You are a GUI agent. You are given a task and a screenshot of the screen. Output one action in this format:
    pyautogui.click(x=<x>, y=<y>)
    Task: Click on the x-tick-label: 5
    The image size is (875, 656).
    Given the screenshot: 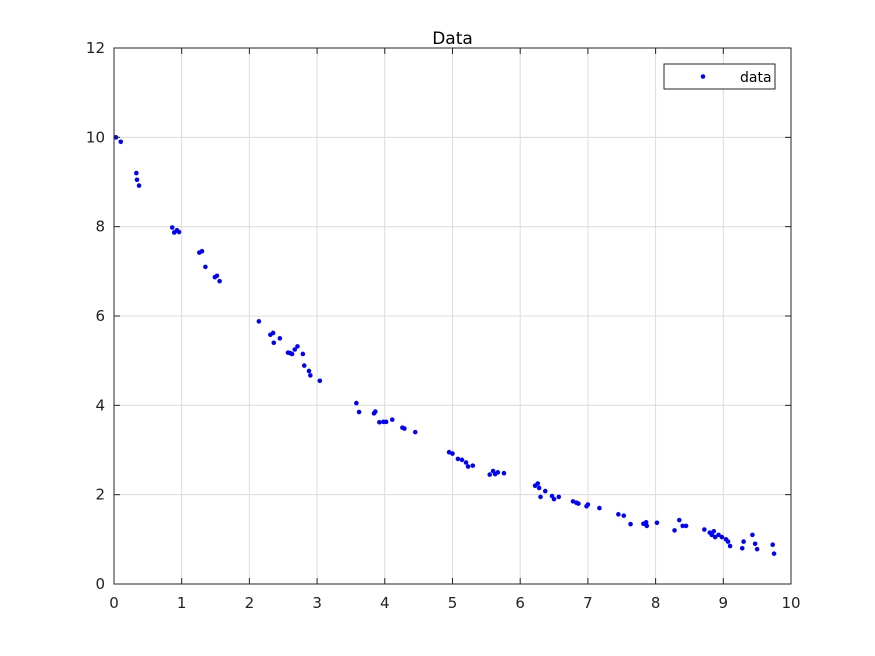 What is the action you would take?
    pyautogui.click(x=453, y=603)
    